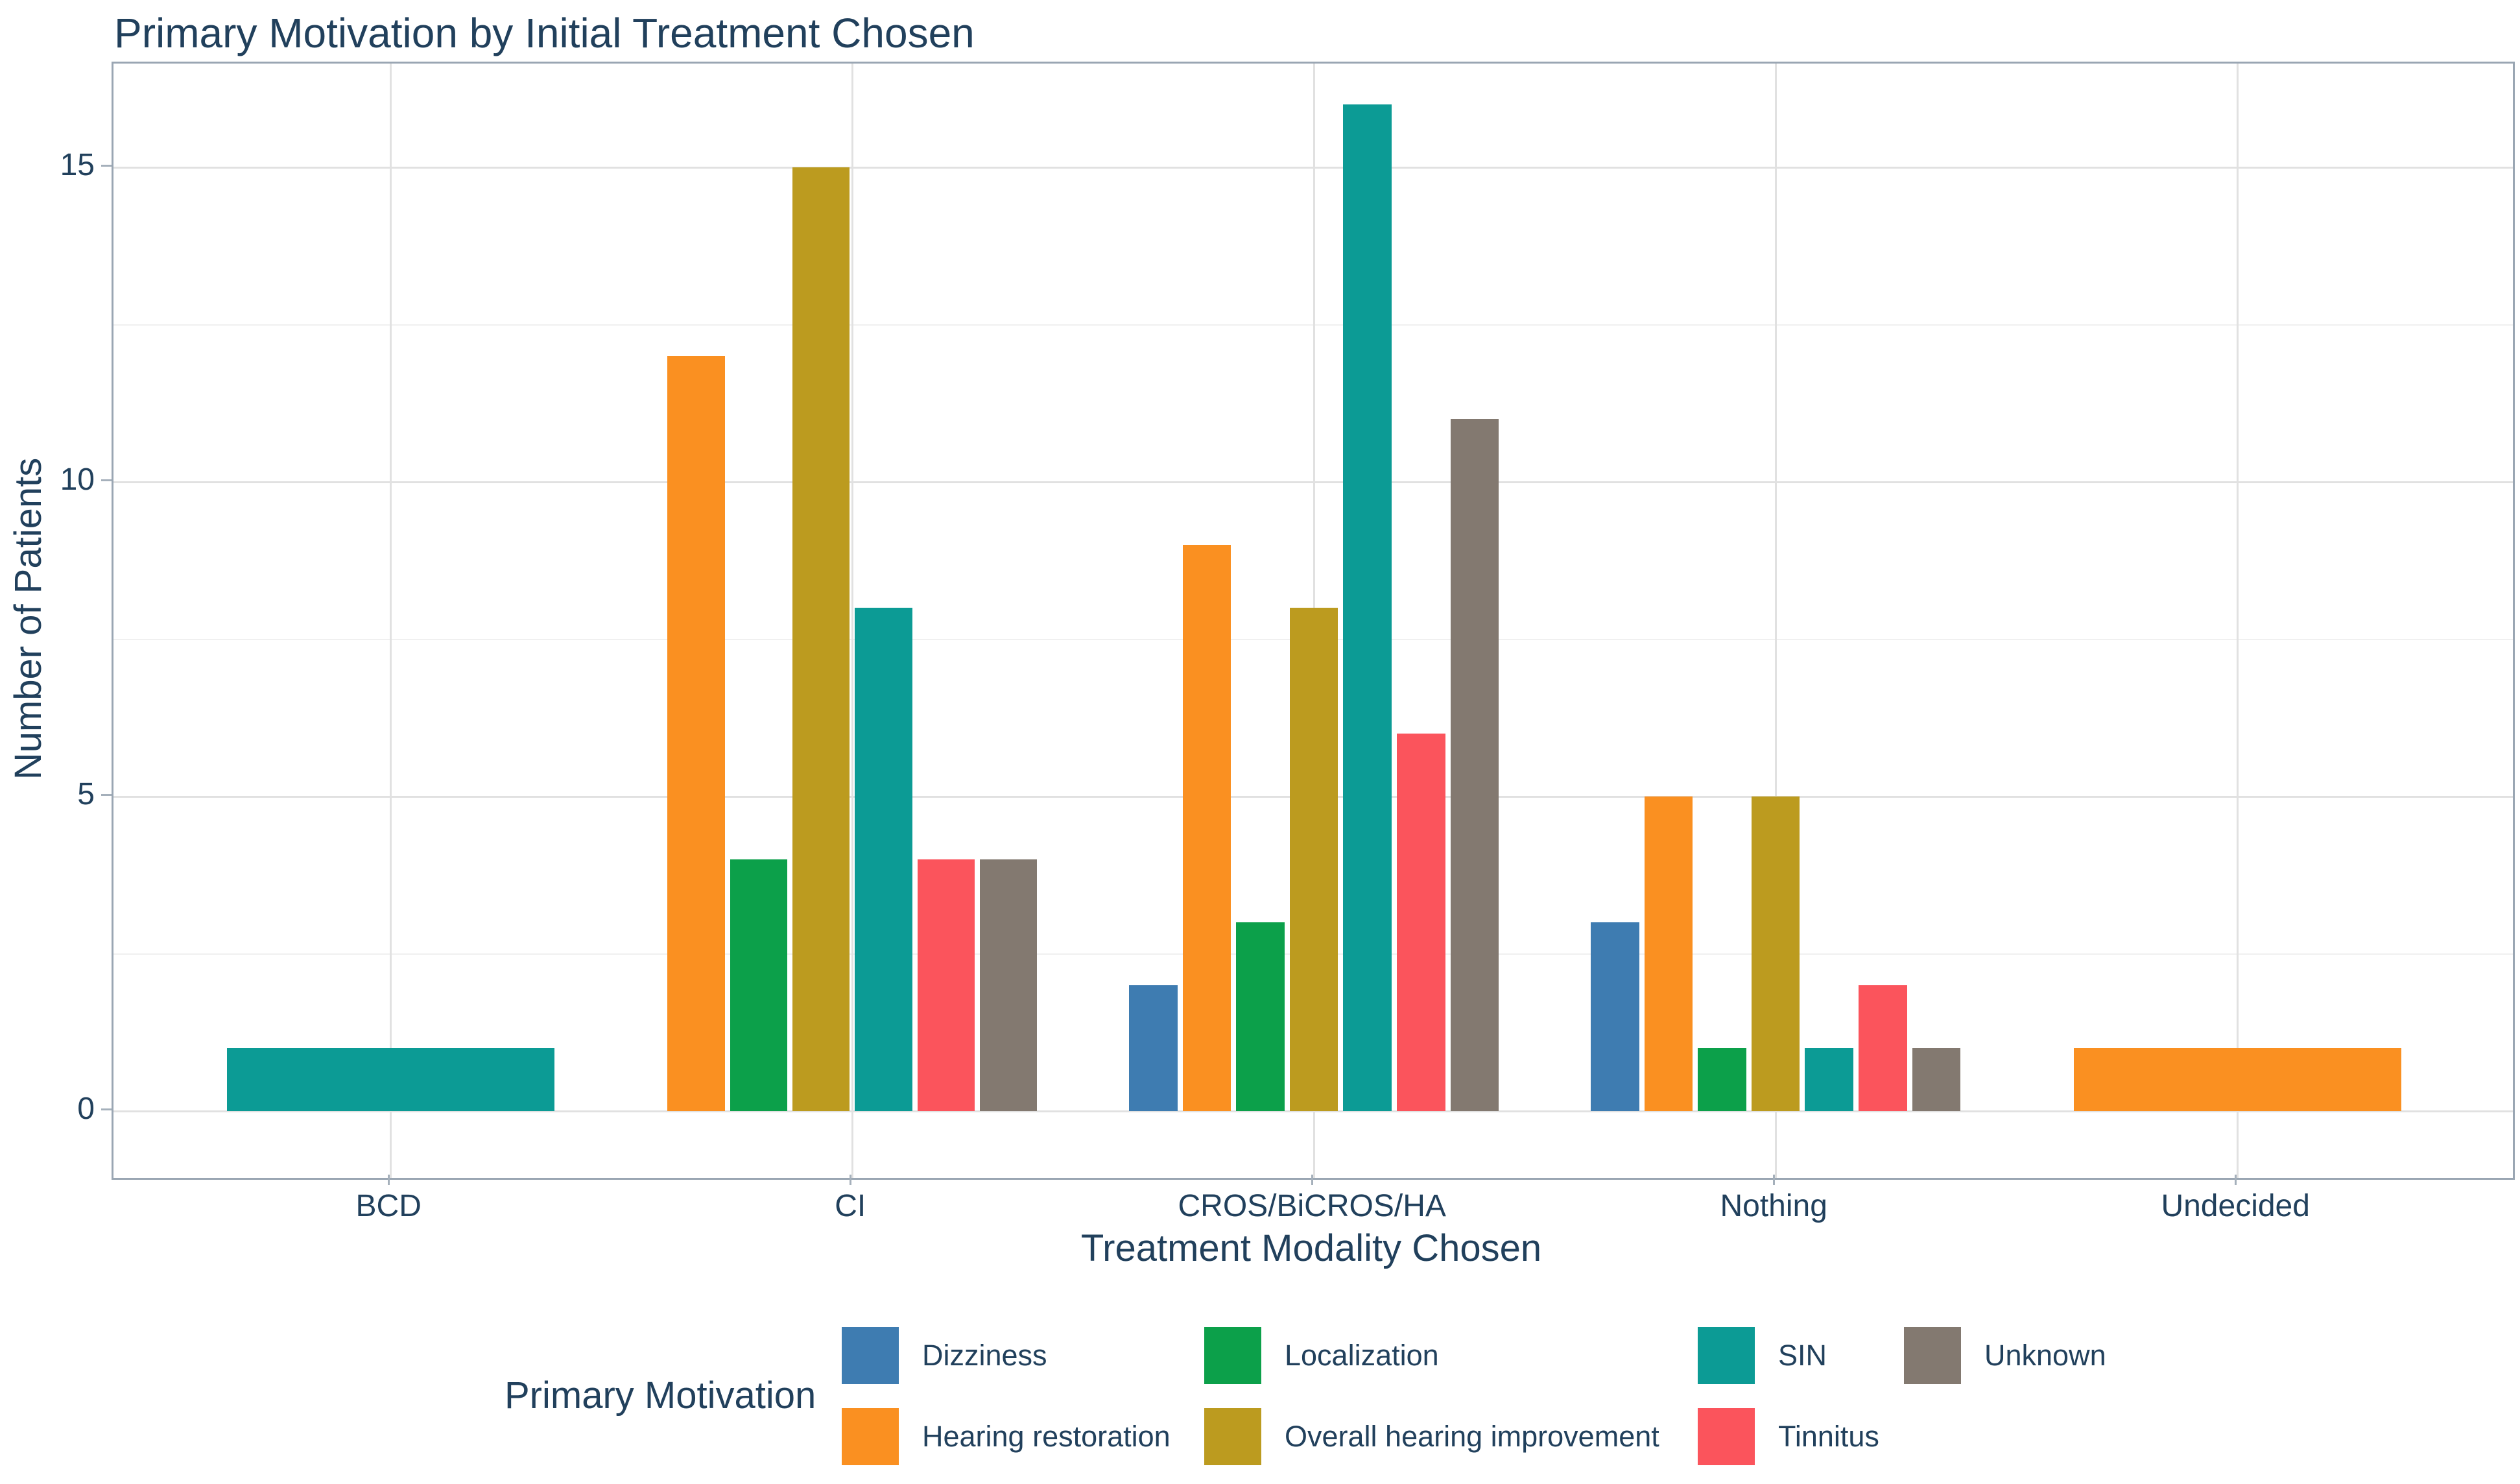 The image size is (2520, 1484). Describe the element at coordinates (1829, 1437) in the screenshot. I see `legend-label: Tinnitus` at that location.